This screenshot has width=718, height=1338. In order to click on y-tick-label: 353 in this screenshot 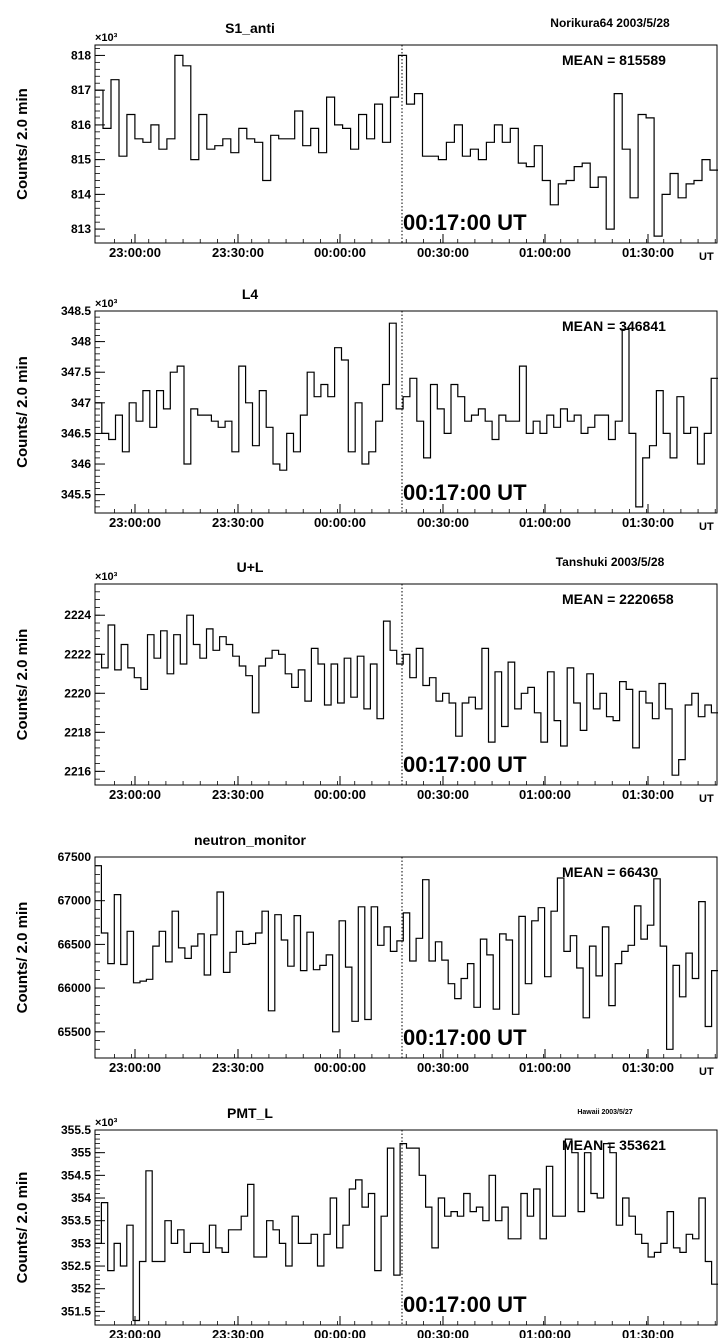, I will do `click(81, 1243)`.